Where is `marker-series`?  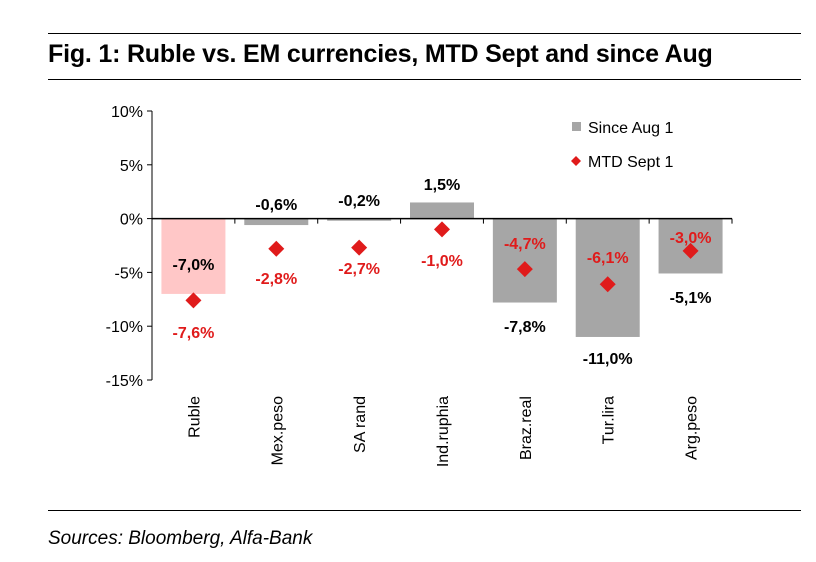 marker-series is located at coordinates (442, 265).